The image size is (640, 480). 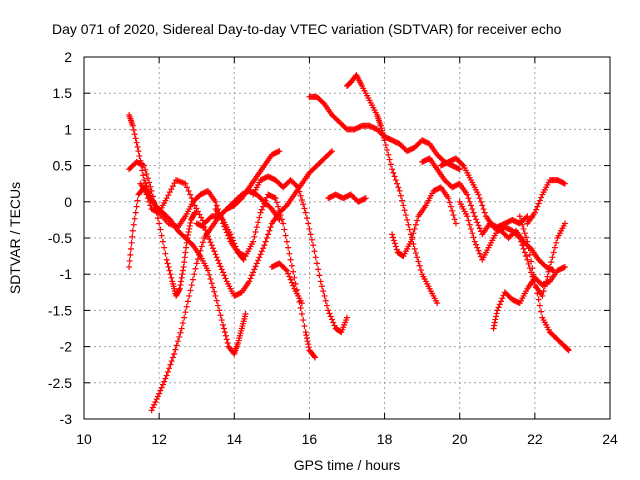 What do you see at coordinates (60, 238) in the screenshot?
I see `y-tick-label: -0.5` at bounding box center [60, 238].